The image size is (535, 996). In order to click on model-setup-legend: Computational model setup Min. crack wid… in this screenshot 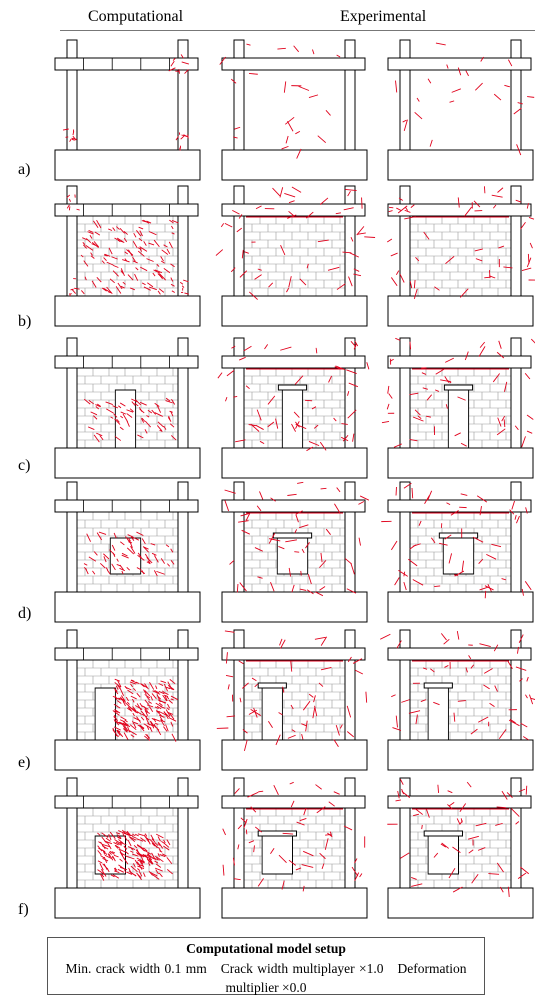, I will do `click(266, 966)`.